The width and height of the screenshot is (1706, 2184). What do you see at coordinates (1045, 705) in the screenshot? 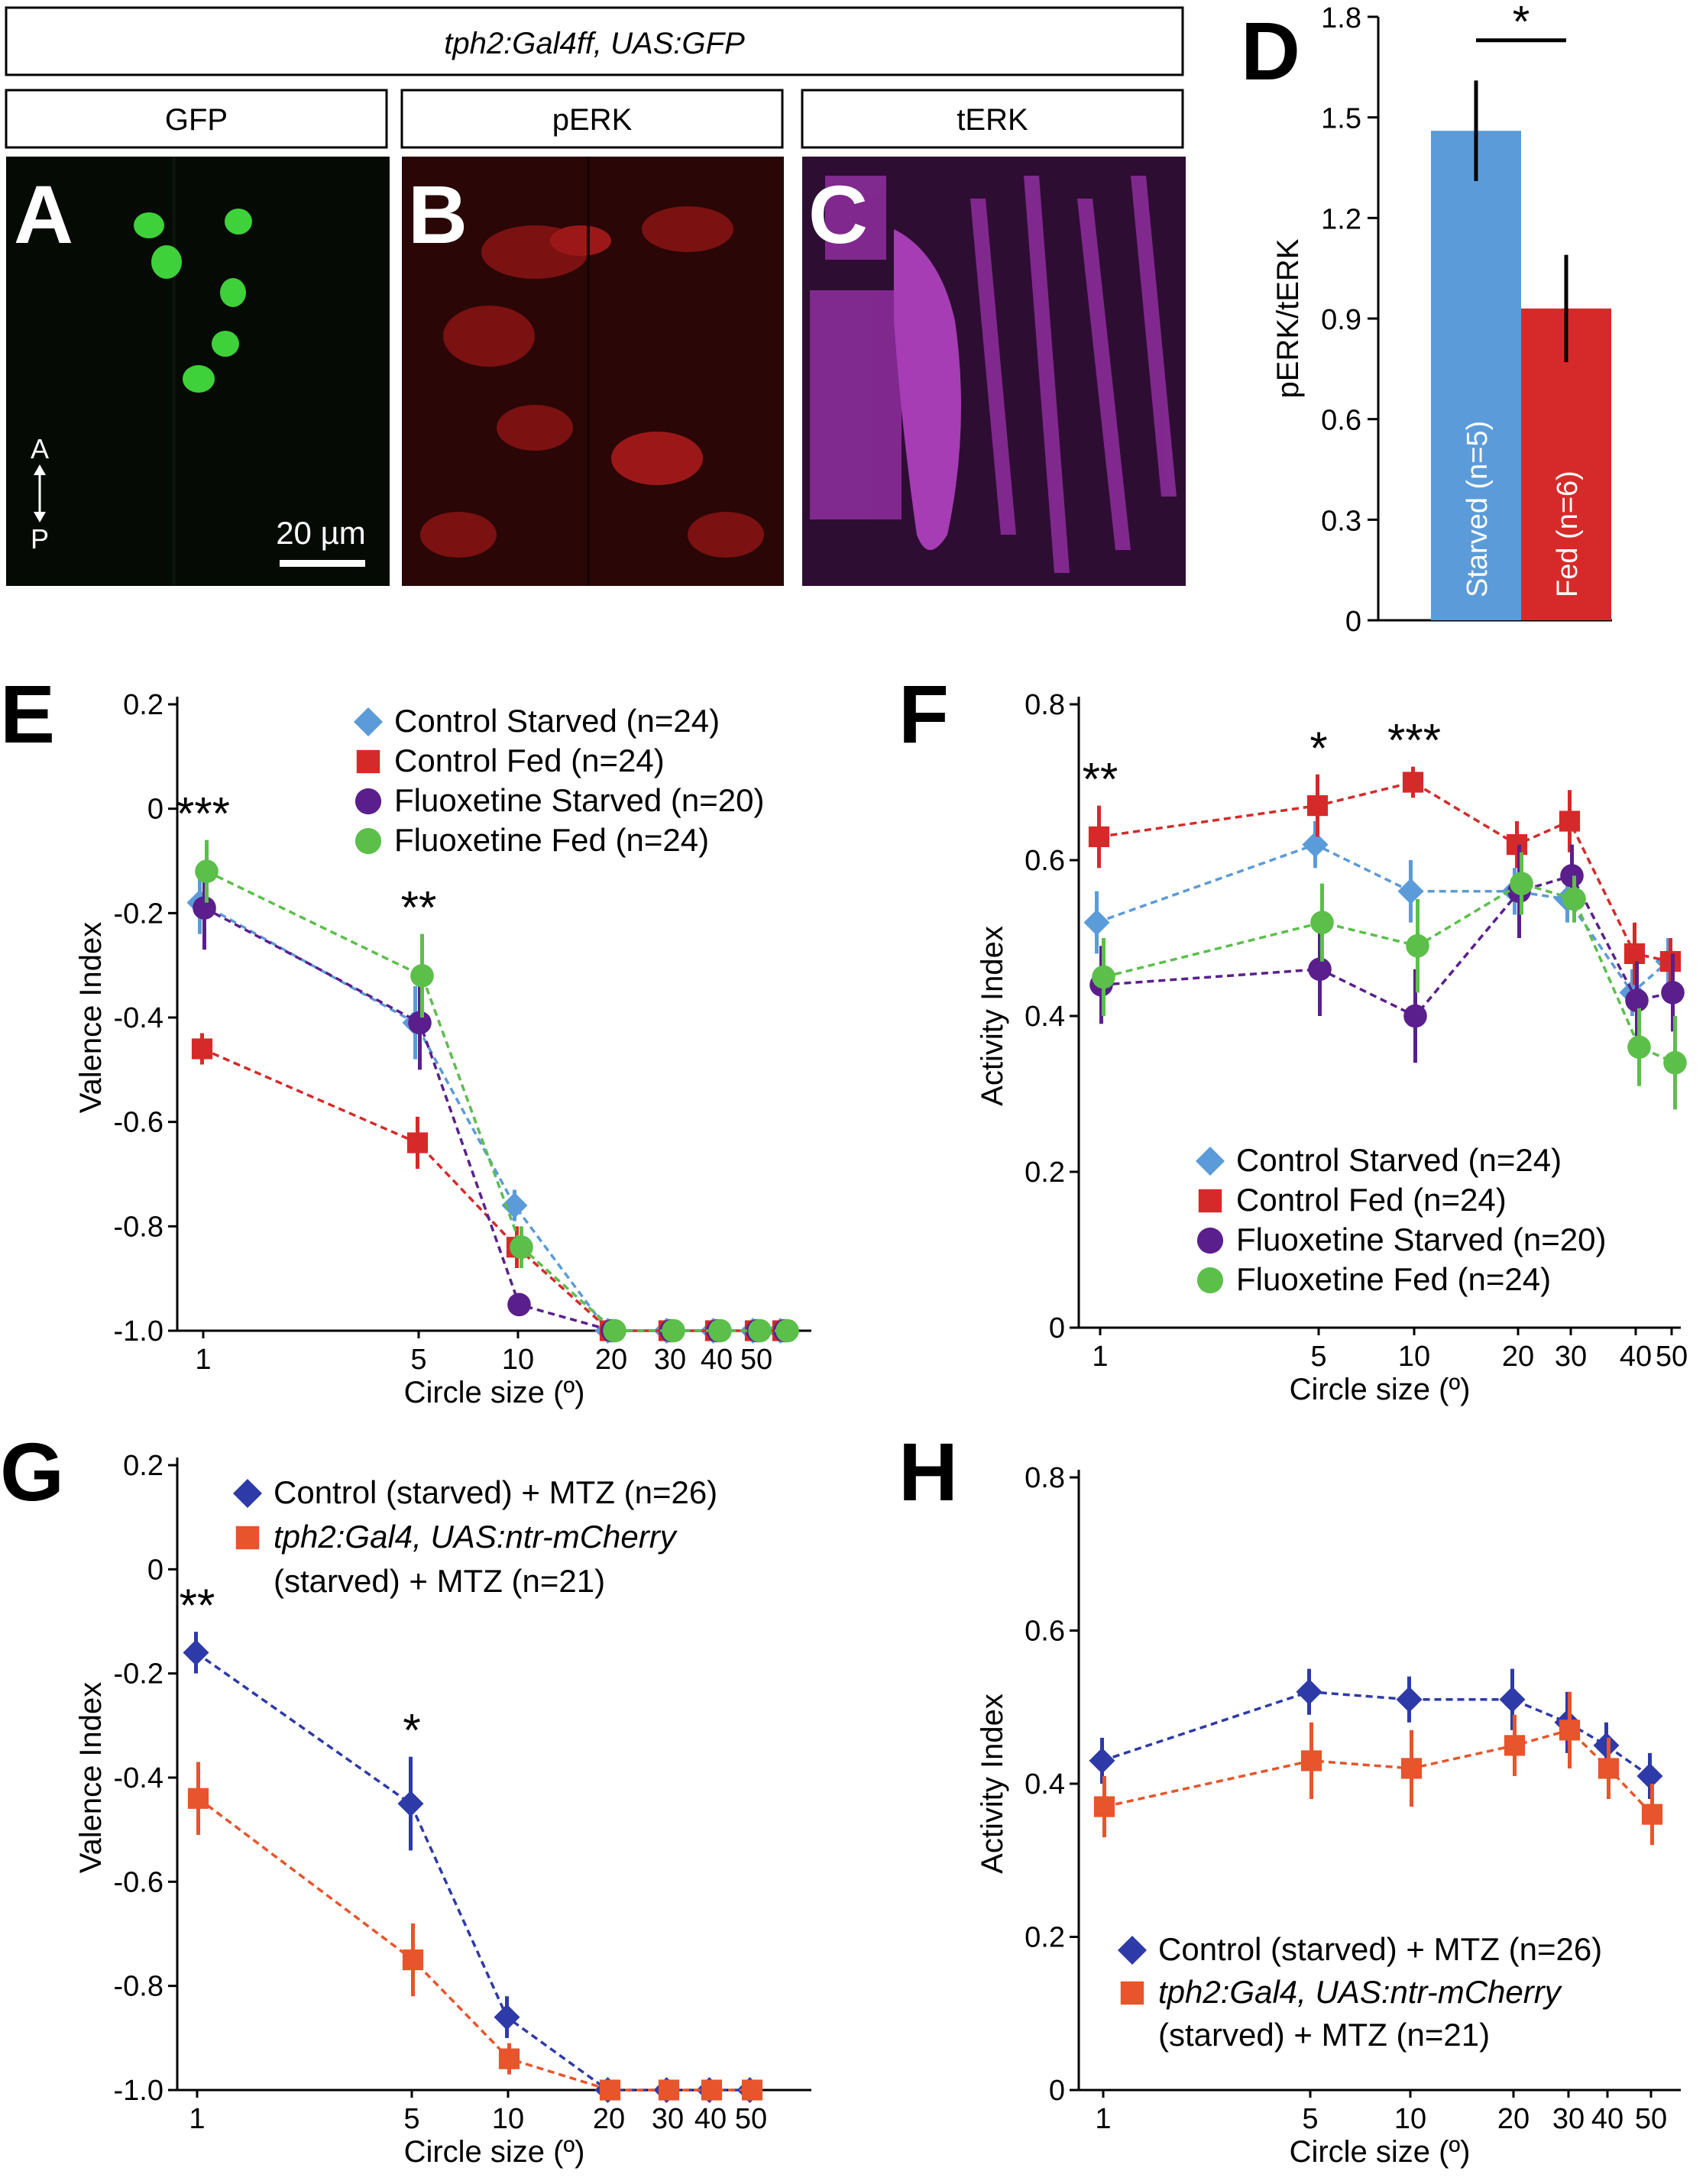
I see `y-tick-label: 0.8` at bounding box center [1045, 705].